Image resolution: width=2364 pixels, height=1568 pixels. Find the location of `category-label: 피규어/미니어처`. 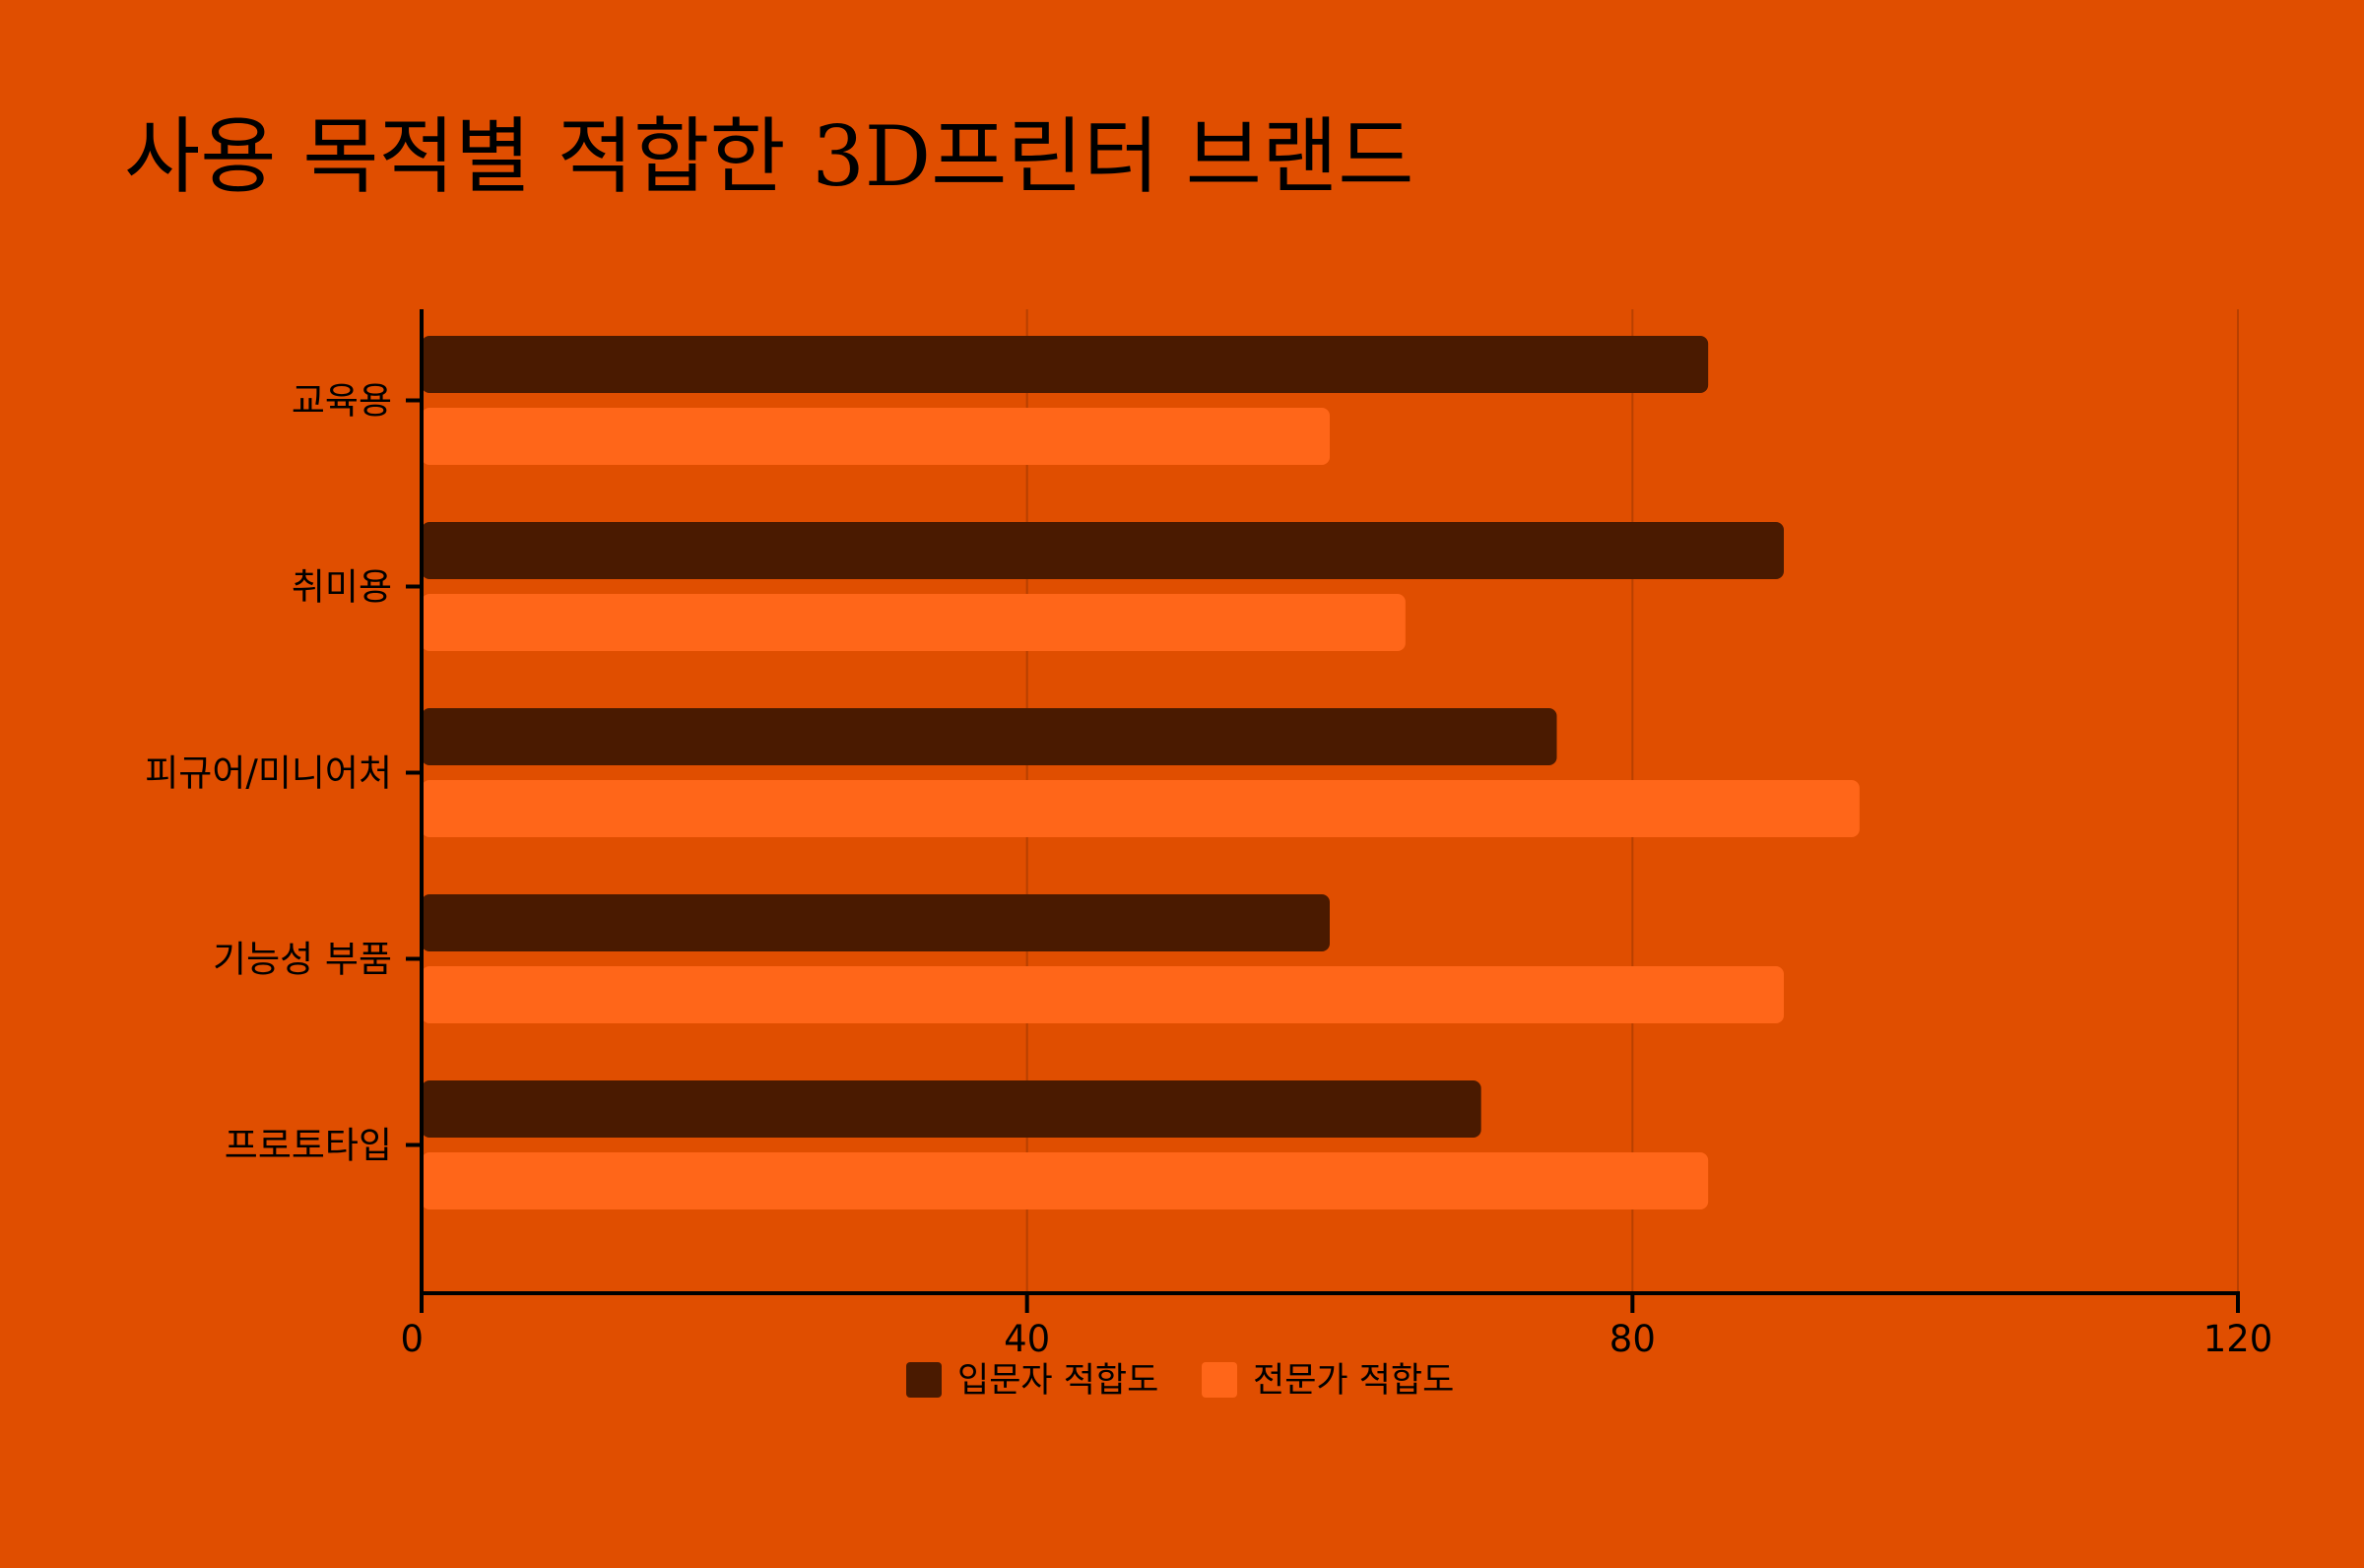

category-label: 피규어/미니어처 is located at coordinates (268, 774).